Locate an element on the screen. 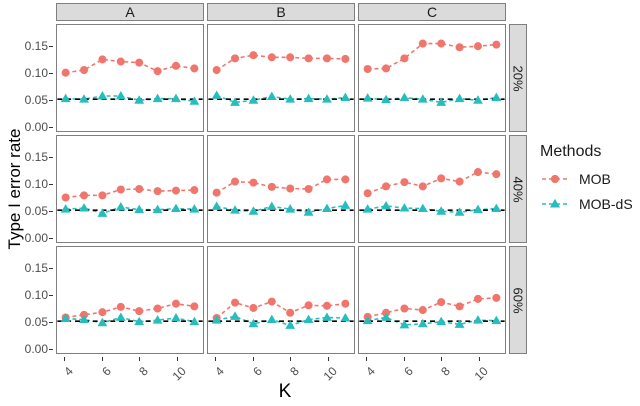 This screenshot has height=406, width=640. facet-row-strip-60: 60% is located at coordinates (518, 300).